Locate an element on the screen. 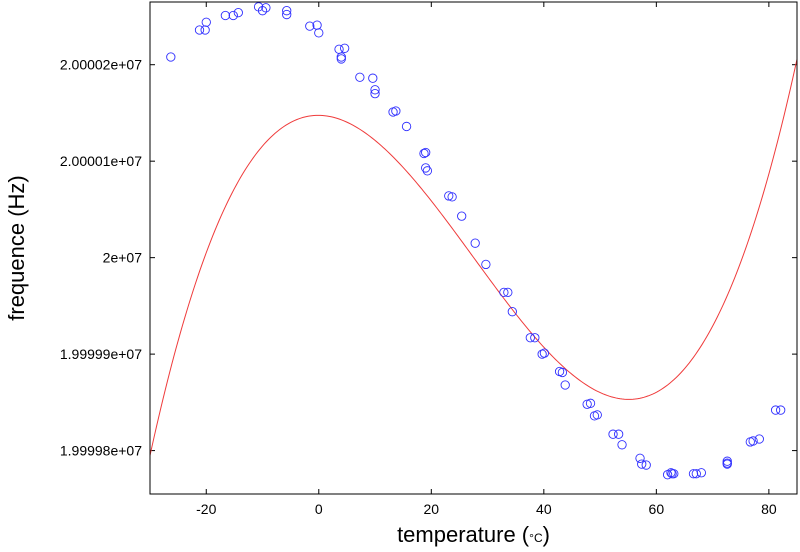 The image size is (800, 552). y-tick-label: 1.99999e+07 is located at coordinates (101, 354).